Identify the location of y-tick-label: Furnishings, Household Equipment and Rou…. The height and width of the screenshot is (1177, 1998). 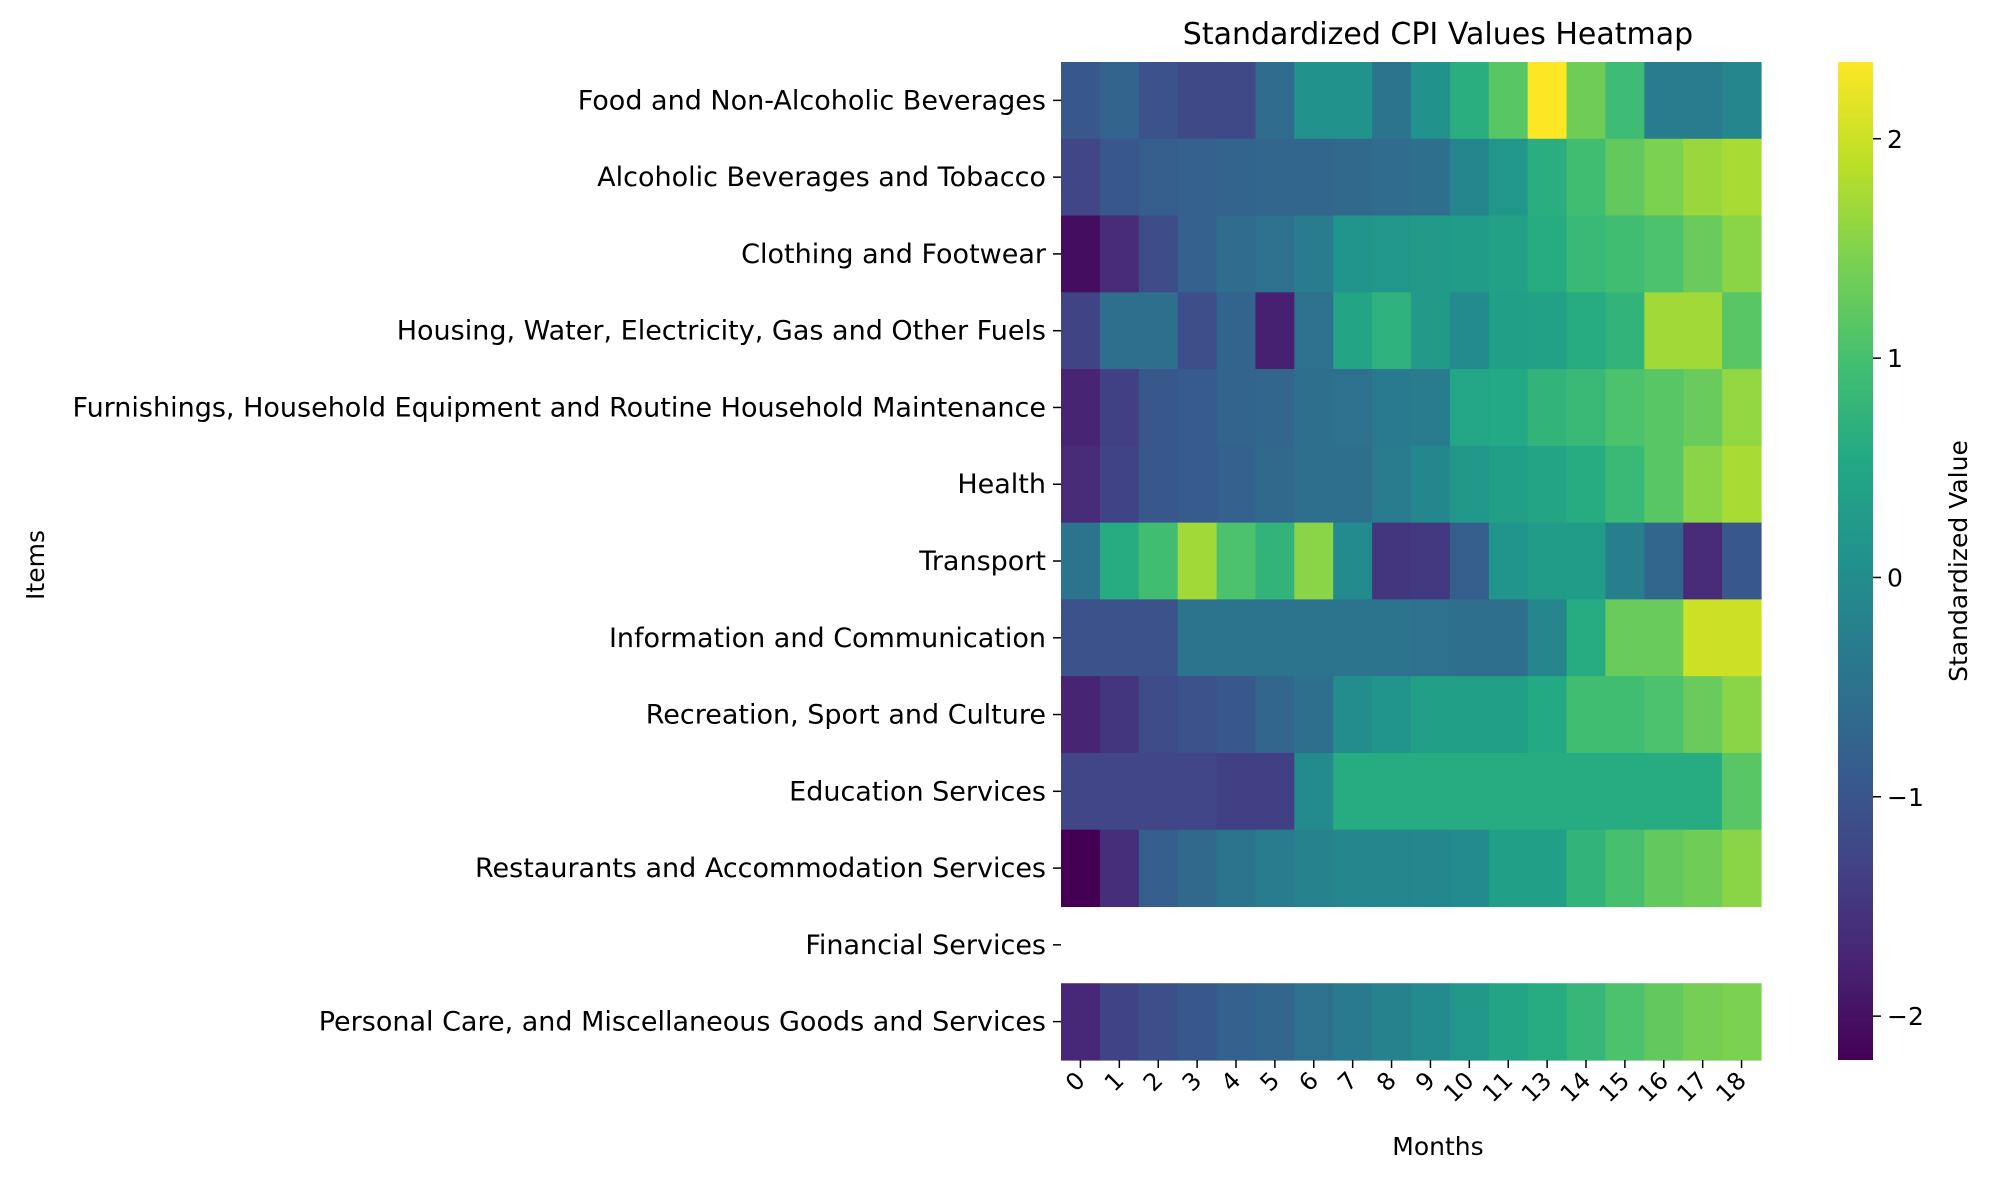
(559, 407).